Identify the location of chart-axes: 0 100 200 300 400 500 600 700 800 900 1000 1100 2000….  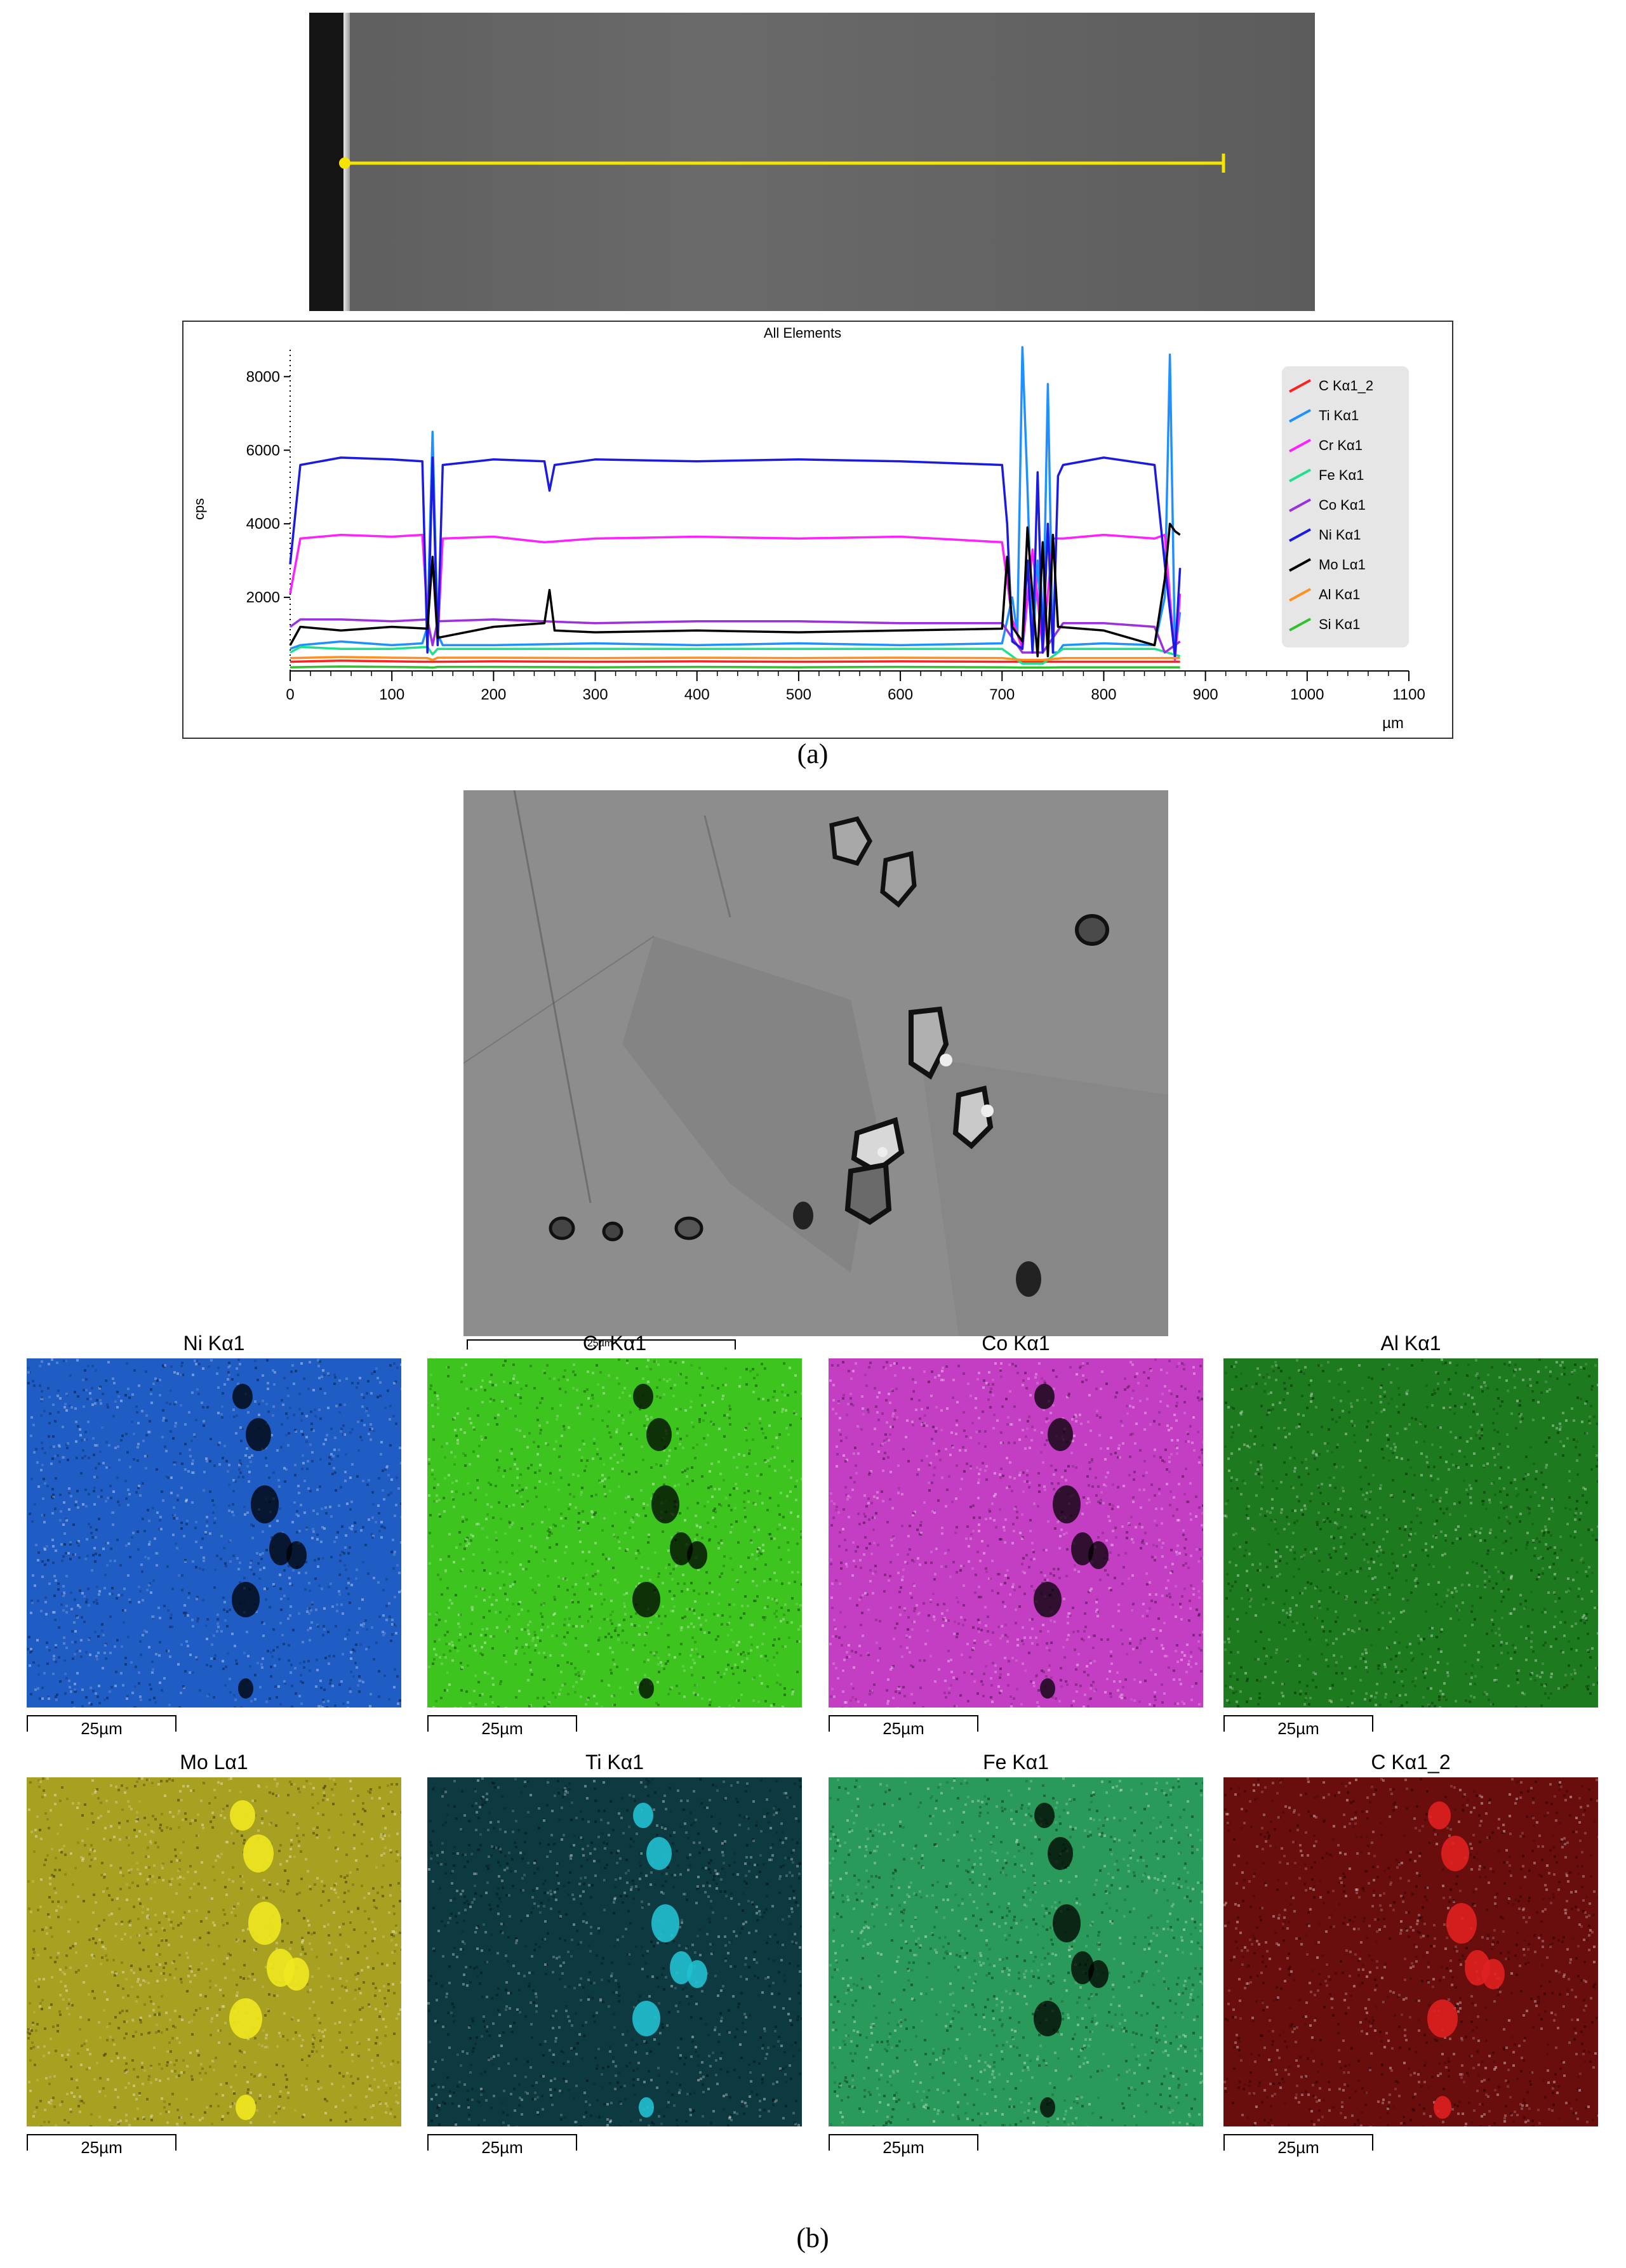
(836, 525).